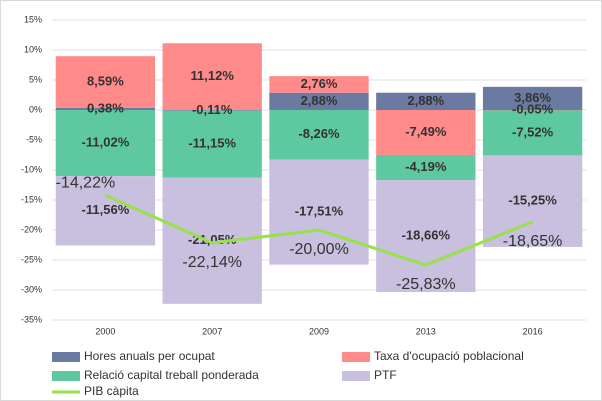  I want to click on data-label: -18,66%, so click(426, 234).